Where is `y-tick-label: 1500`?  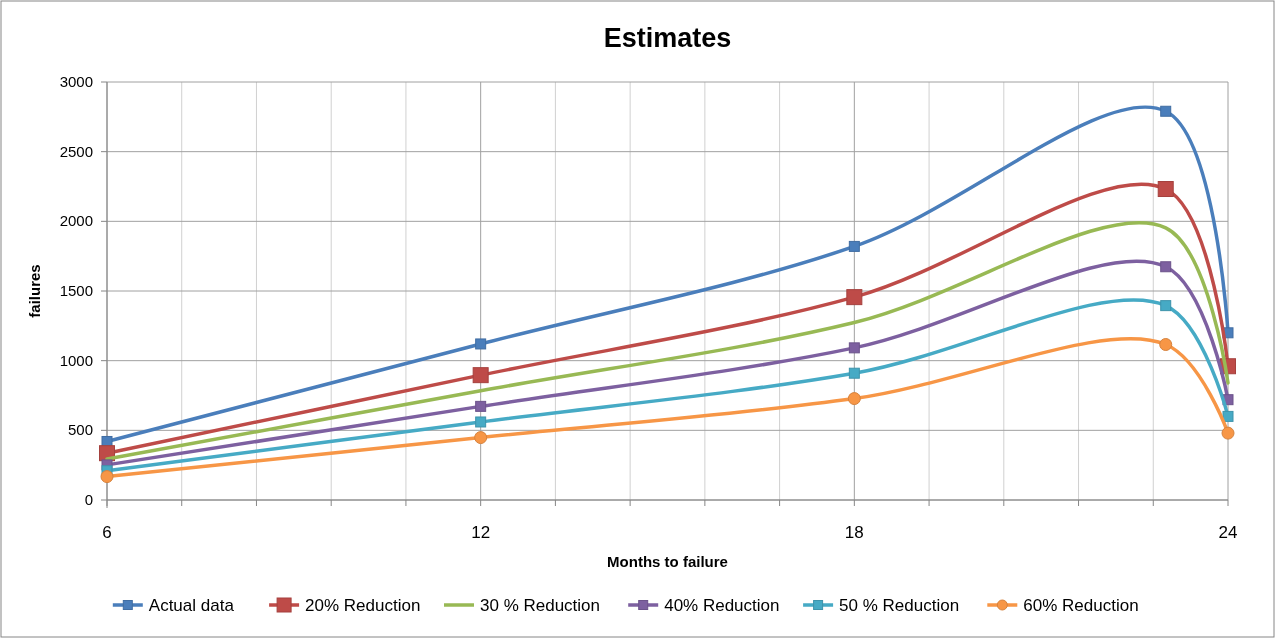 y-tick-label: 1500 is located at coordinates (76, 290).